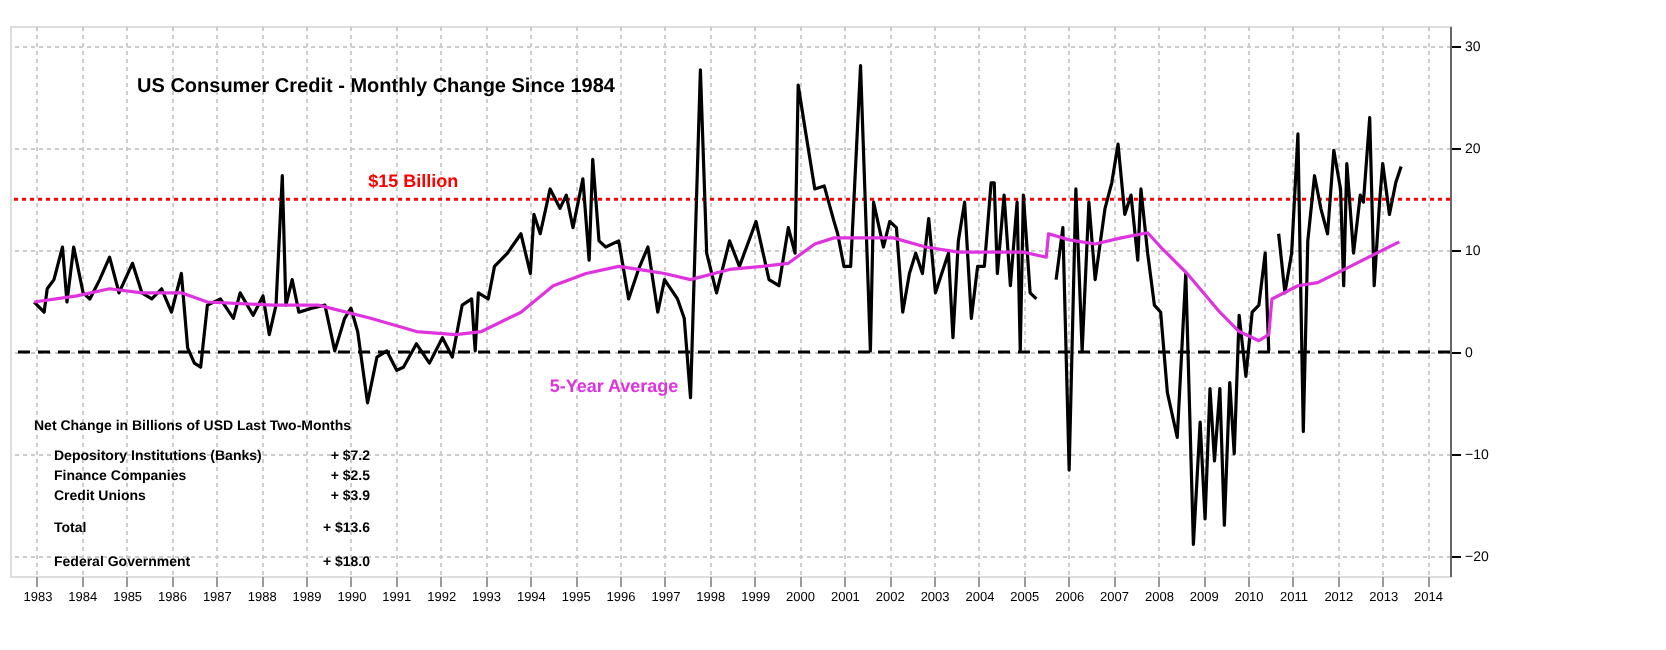  Describe the element at coordinates (614, 385) in the screenshot. I see `text: 5-Year Average` at that location.